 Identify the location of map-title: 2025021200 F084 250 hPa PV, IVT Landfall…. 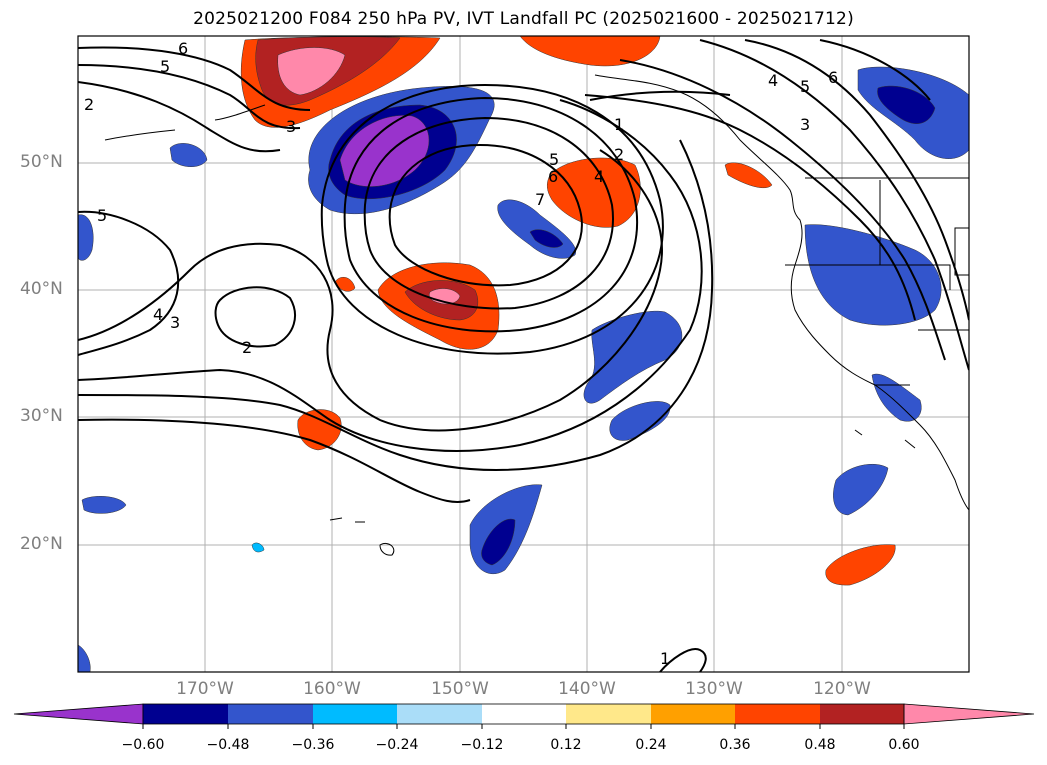
(523, 19).